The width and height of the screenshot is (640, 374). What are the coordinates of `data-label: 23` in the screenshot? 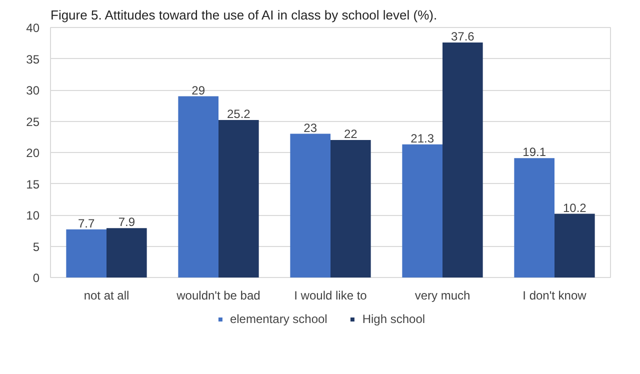 It's located at (311, 127).